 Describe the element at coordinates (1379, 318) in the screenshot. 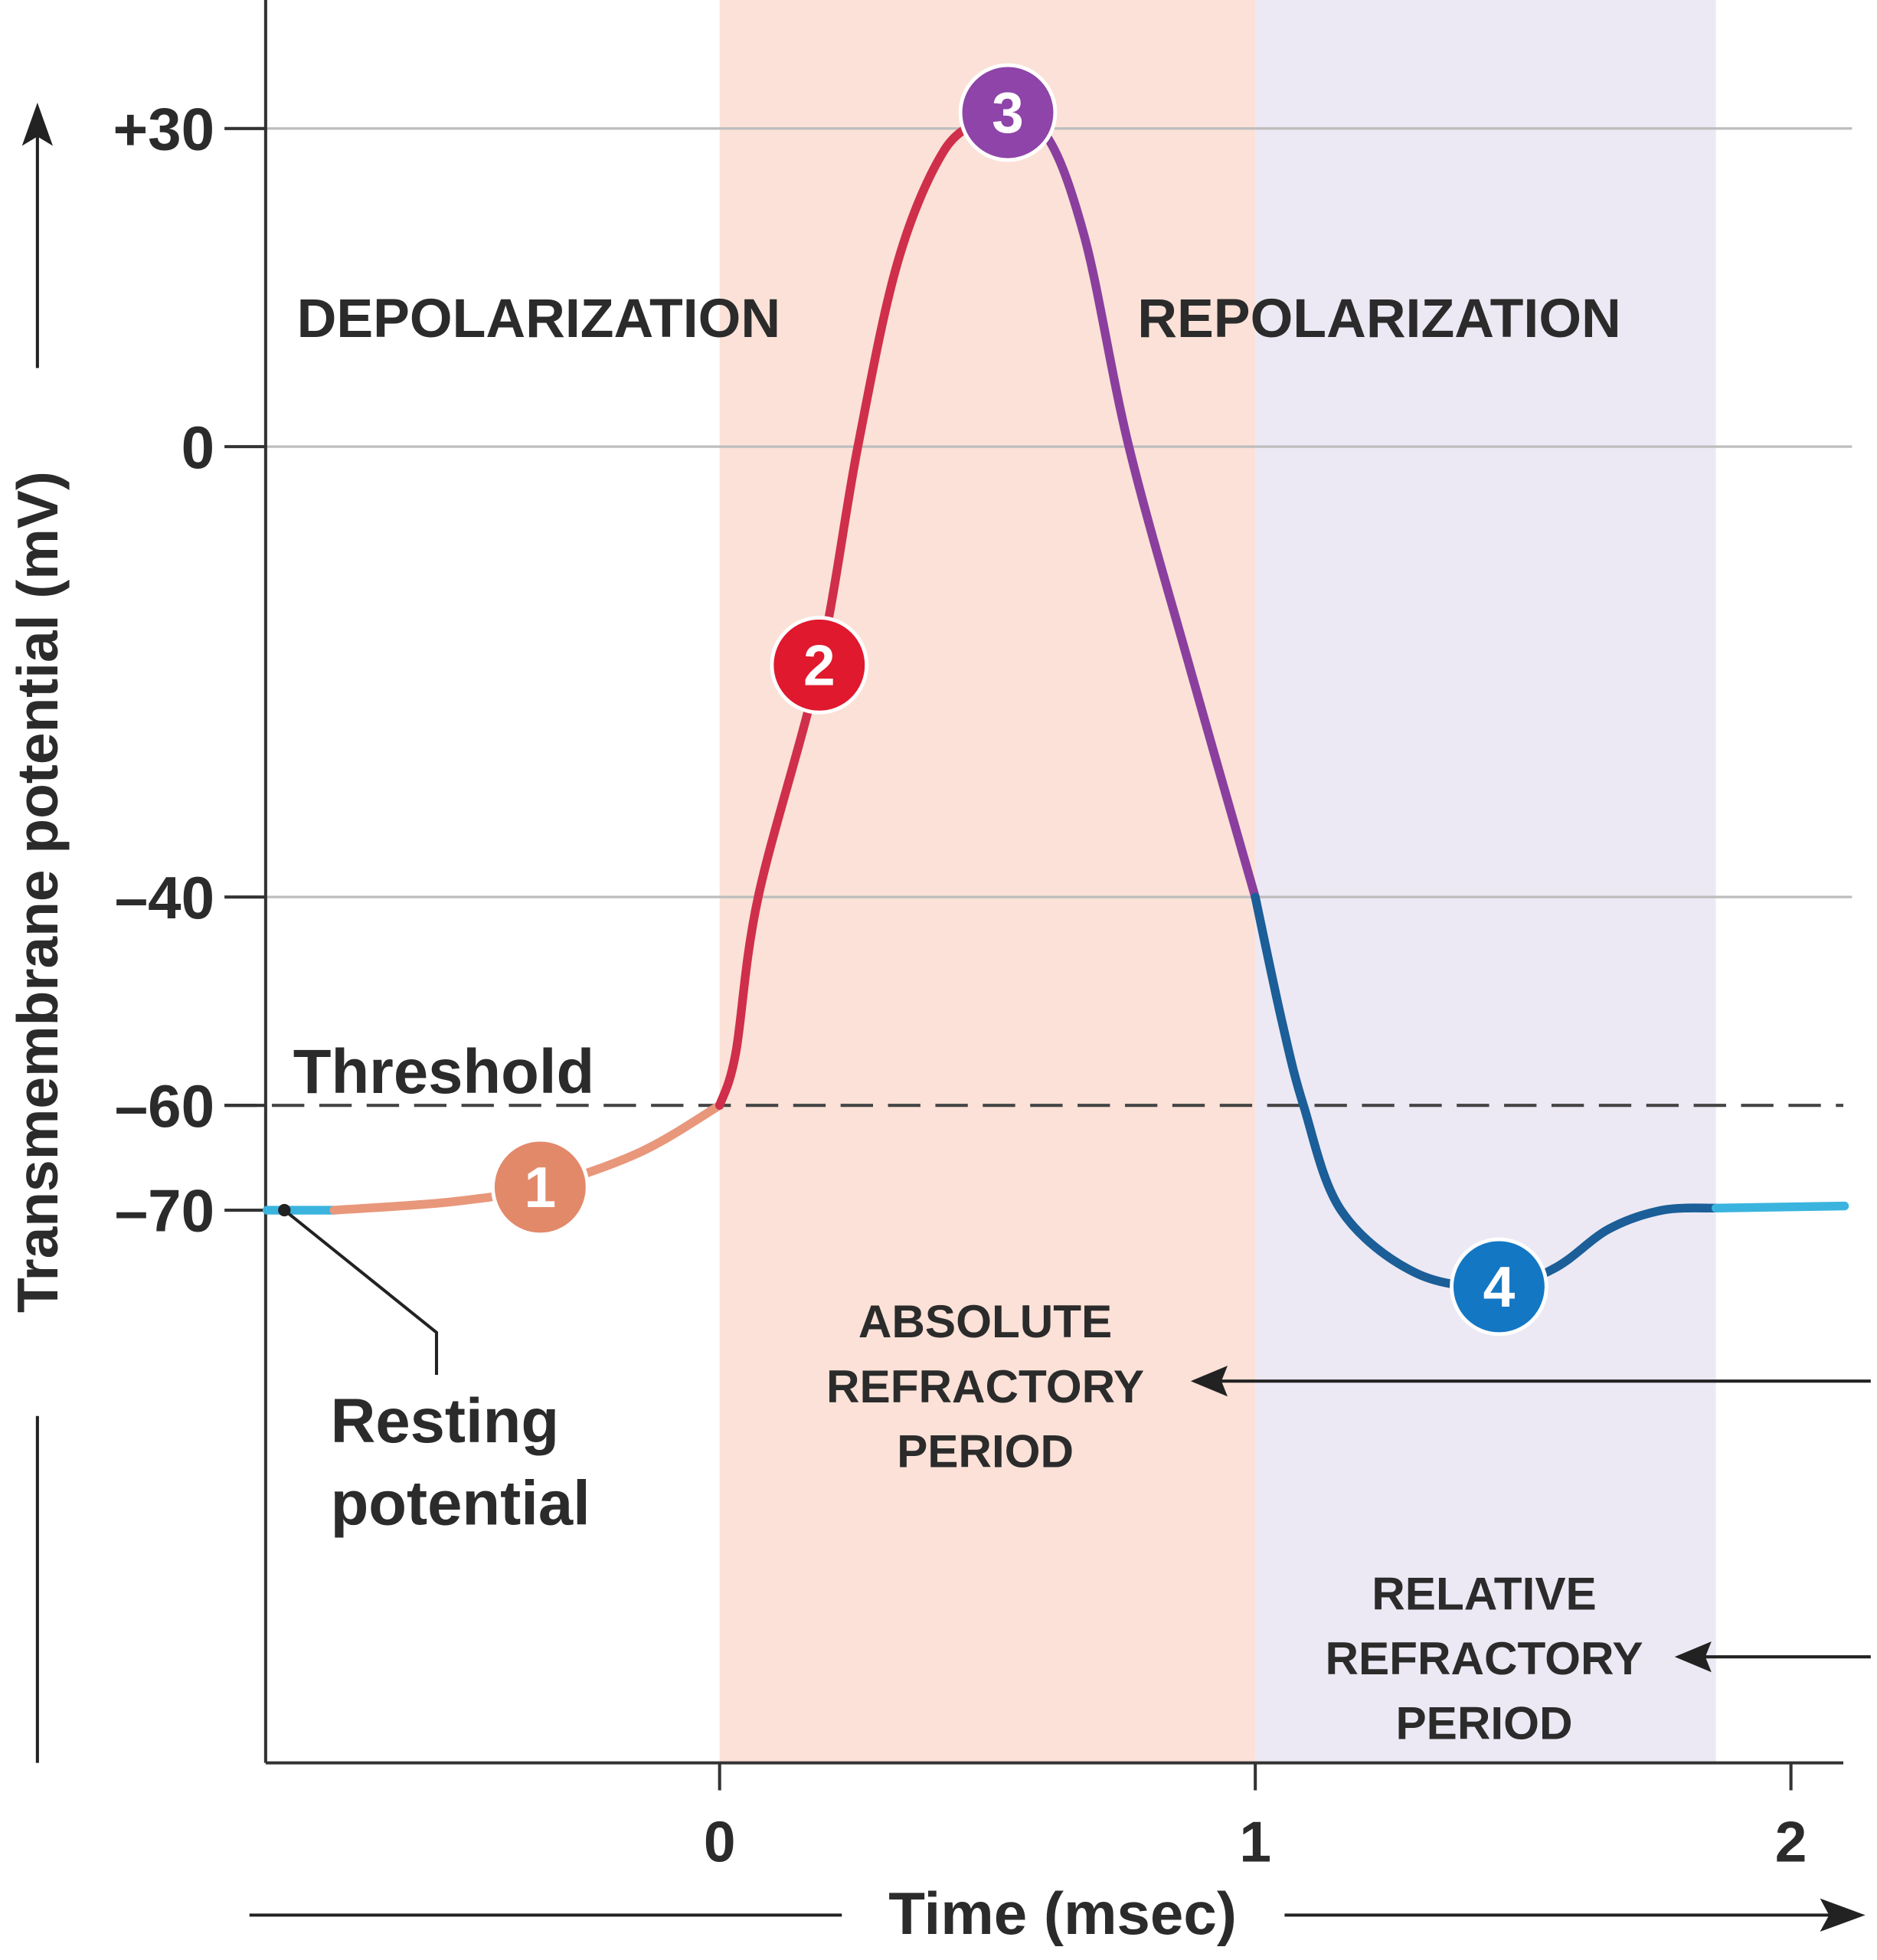

I see `repolarization-label: REPOLARIZATION` at that location.